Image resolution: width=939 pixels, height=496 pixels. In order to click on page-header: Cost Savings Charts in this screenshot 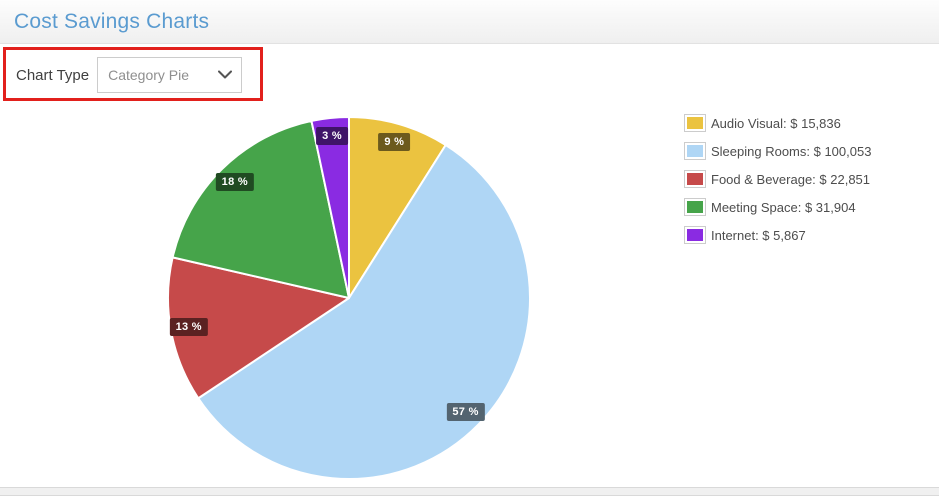, I will do `click(469, 22)`.